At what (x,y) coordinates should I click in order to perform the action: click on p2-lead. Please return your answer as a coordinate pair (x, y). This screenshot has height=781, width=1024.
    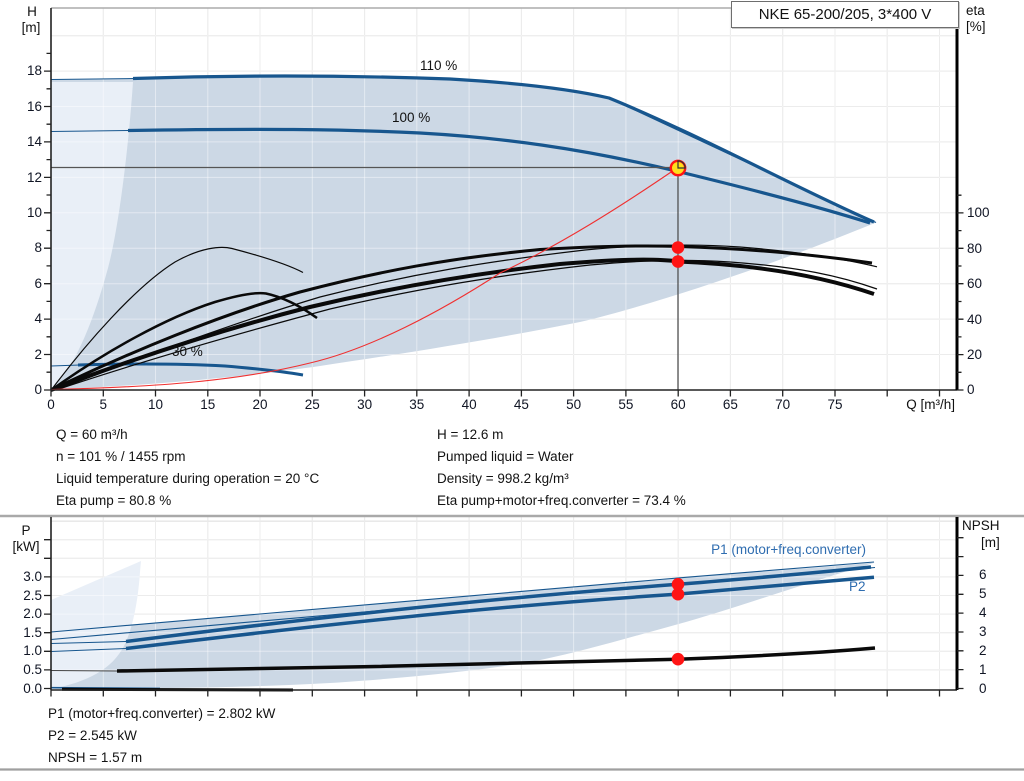
    Looking at the image, I should click on (88, 650).